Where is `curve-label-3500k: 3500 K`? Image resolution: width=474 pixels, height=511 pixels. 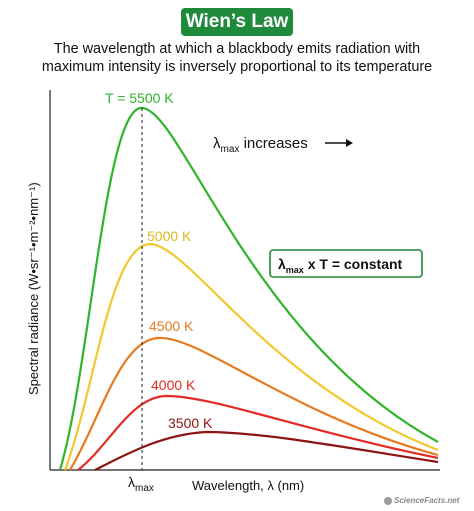
curve-label-3500k: 3500 K is located at coordinates (190, 423).